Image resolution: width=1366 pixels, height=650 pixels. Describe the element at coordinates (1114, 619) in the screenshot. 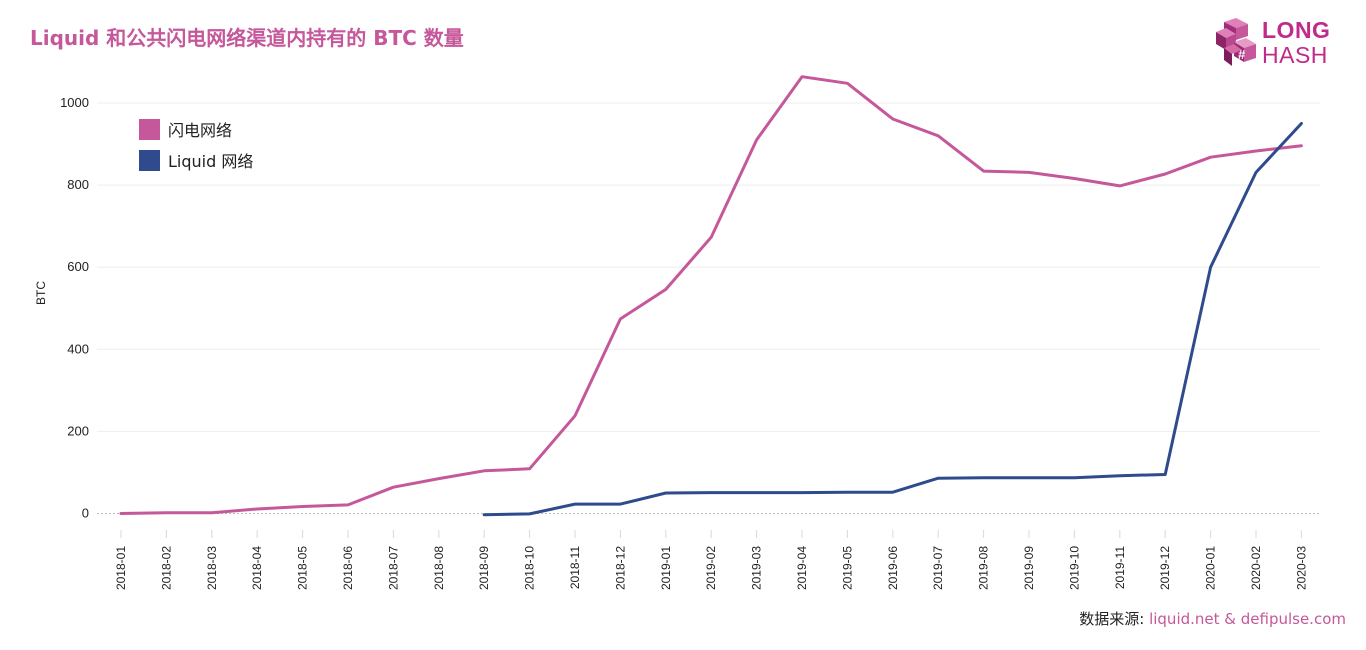

I see `data-source-prefix: 数据来源:` at that location.